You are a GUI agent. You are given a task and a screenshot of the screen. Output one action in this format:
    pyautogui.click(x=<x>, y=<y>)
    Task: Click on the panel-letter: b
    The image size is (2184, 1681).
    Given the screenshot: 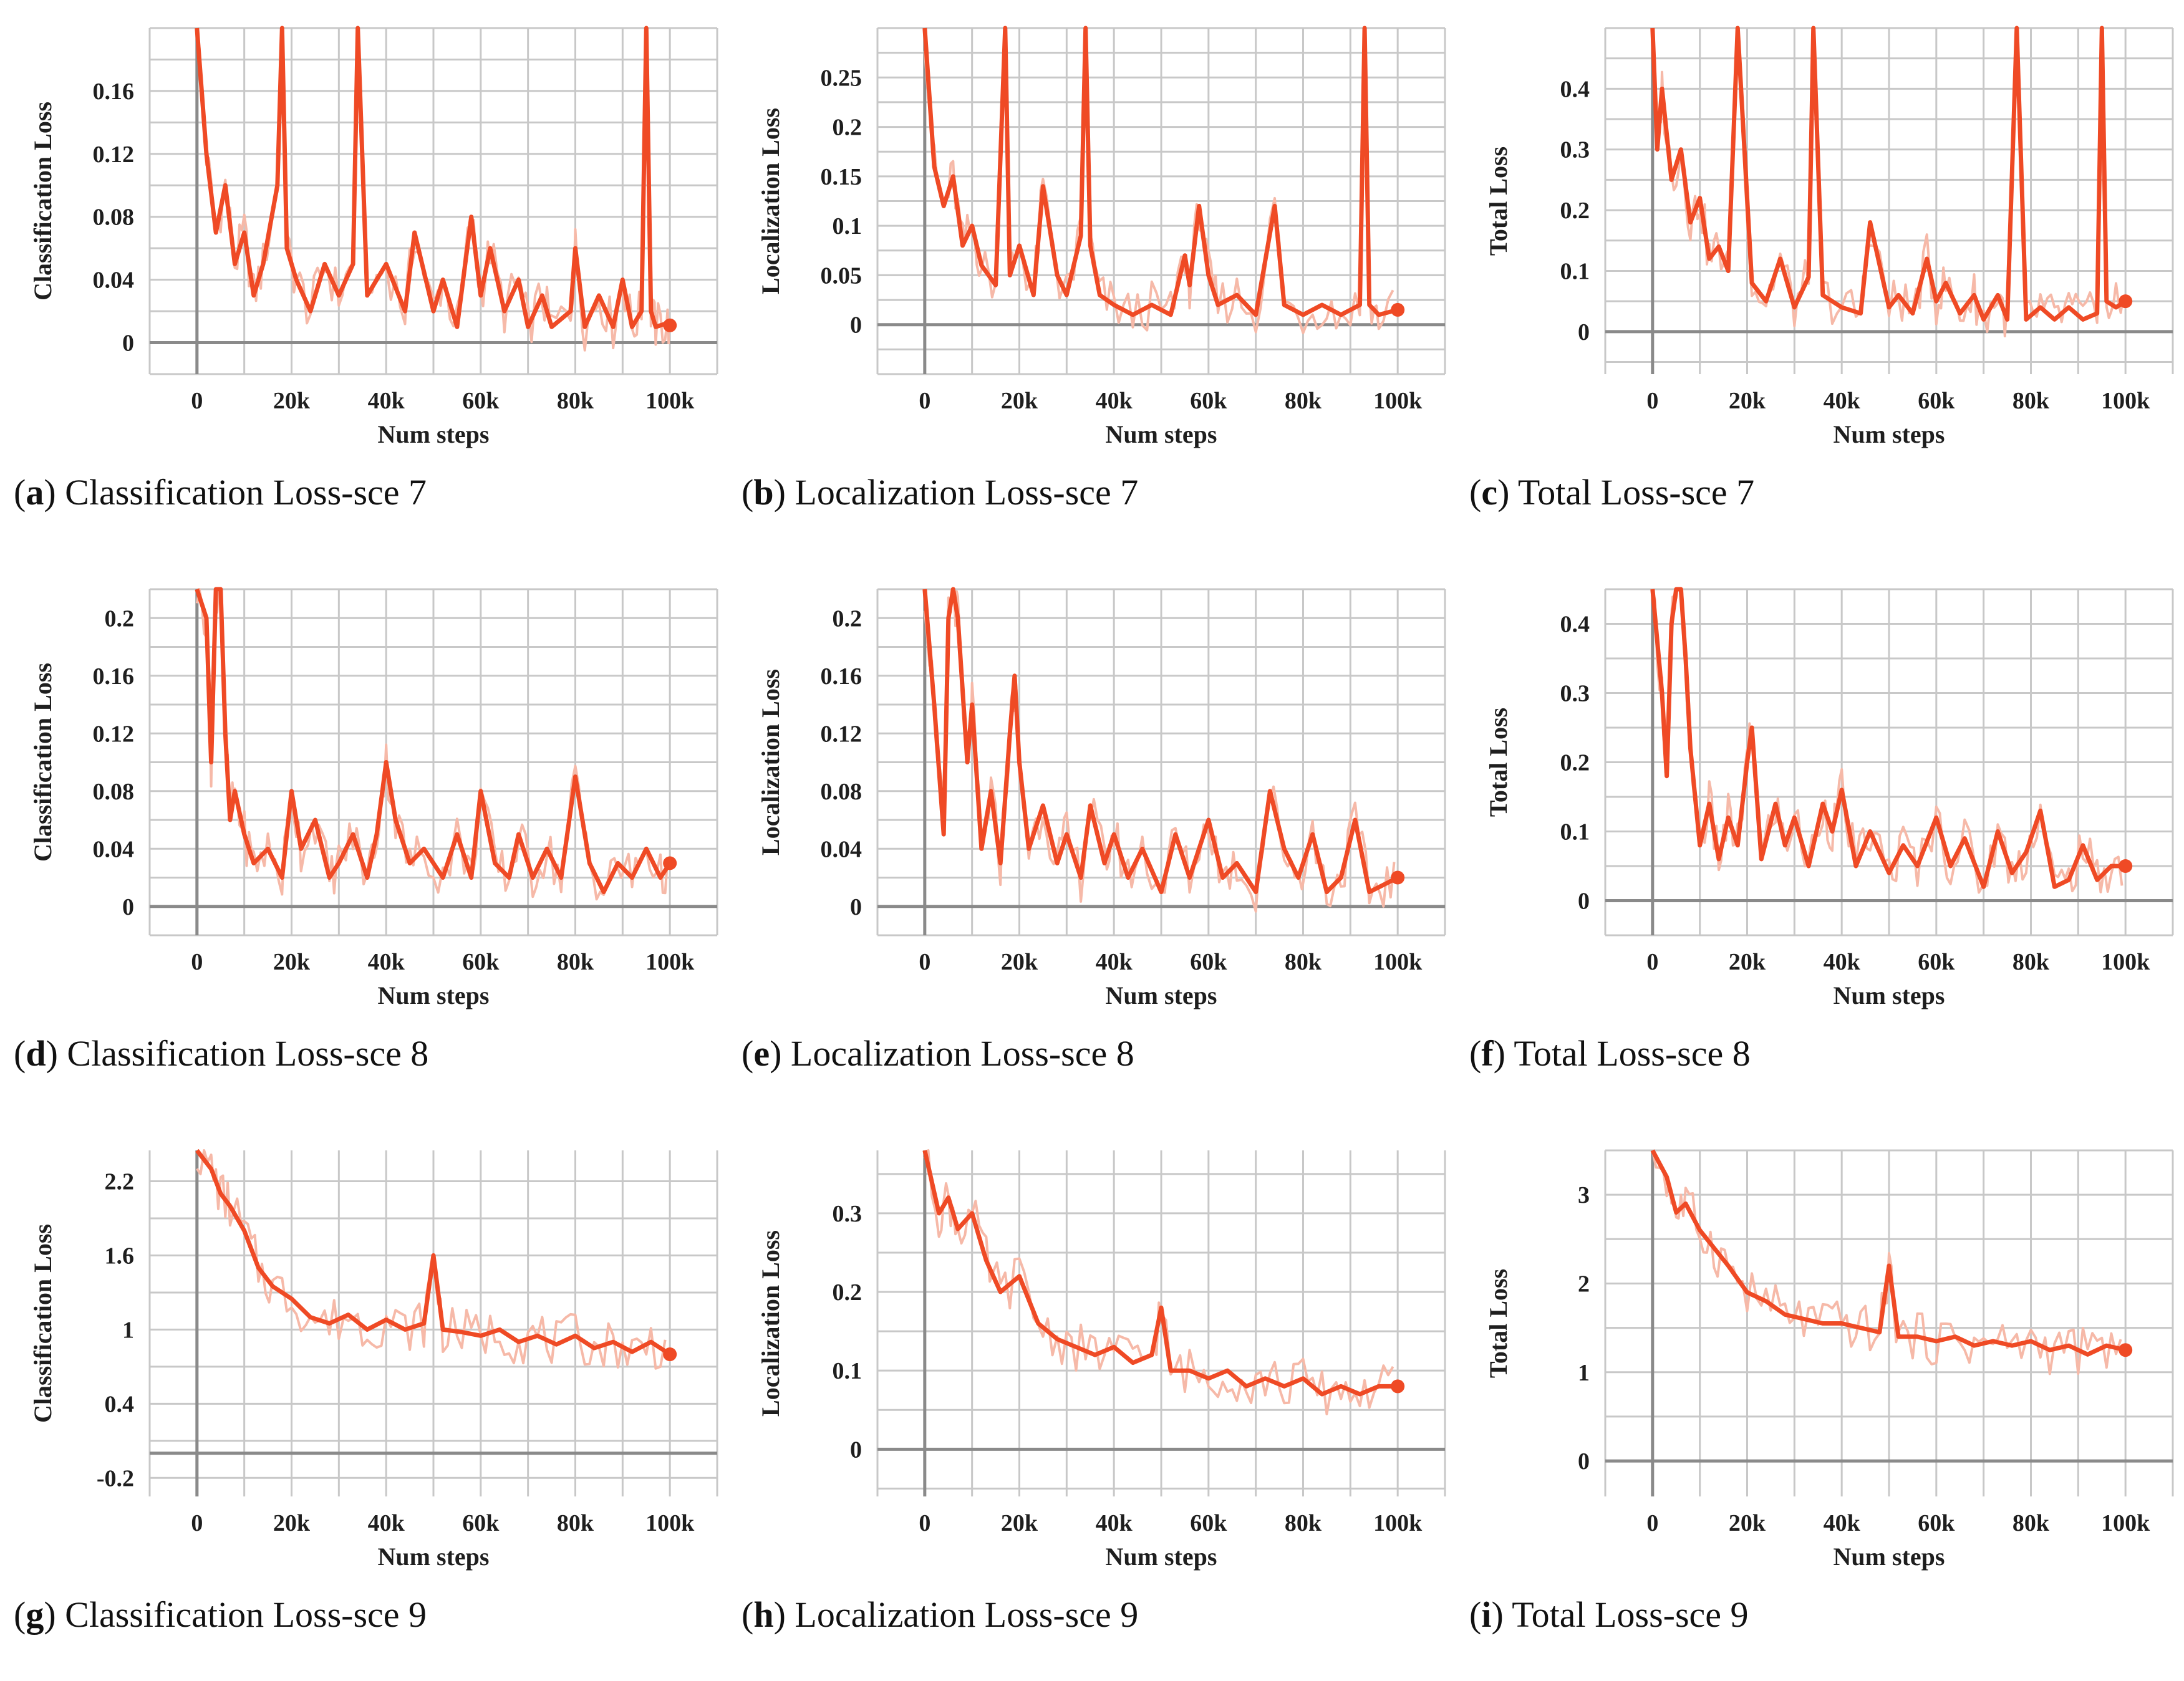 What is the action you would take?
    pyautogui.click(x=764, y=493)
    